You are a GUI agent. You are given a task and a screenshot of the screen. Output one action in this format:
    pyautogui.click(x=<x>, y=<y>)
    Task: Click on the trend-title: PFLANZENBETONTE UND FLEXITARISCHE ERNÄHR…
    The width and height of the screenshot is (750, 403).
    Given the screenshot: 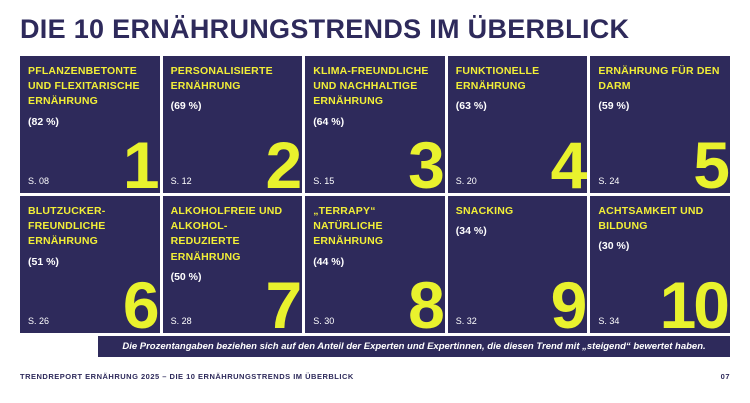 What is the action you would take?
    pyautogui.click(x=84, y=86)
    